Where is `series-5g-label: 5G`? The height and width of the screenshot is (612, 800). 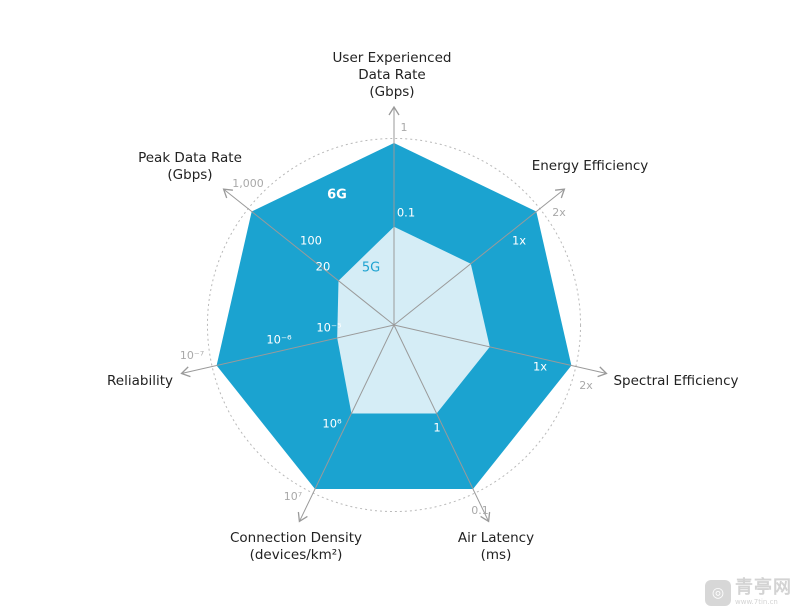 series-5g-label: 5G is located at coordinates (371, 268).